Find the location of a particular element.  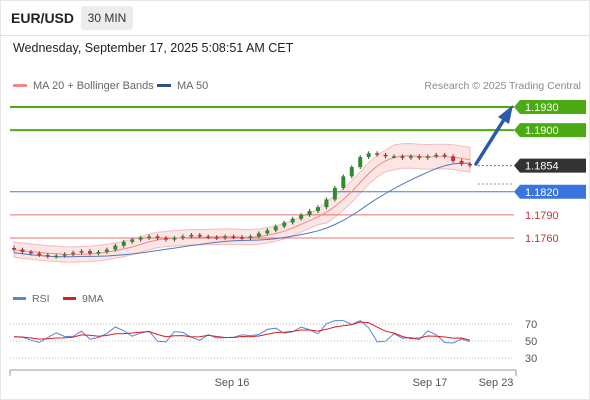

symbol-title: EUR/USD is located at coordinates (43, 18).